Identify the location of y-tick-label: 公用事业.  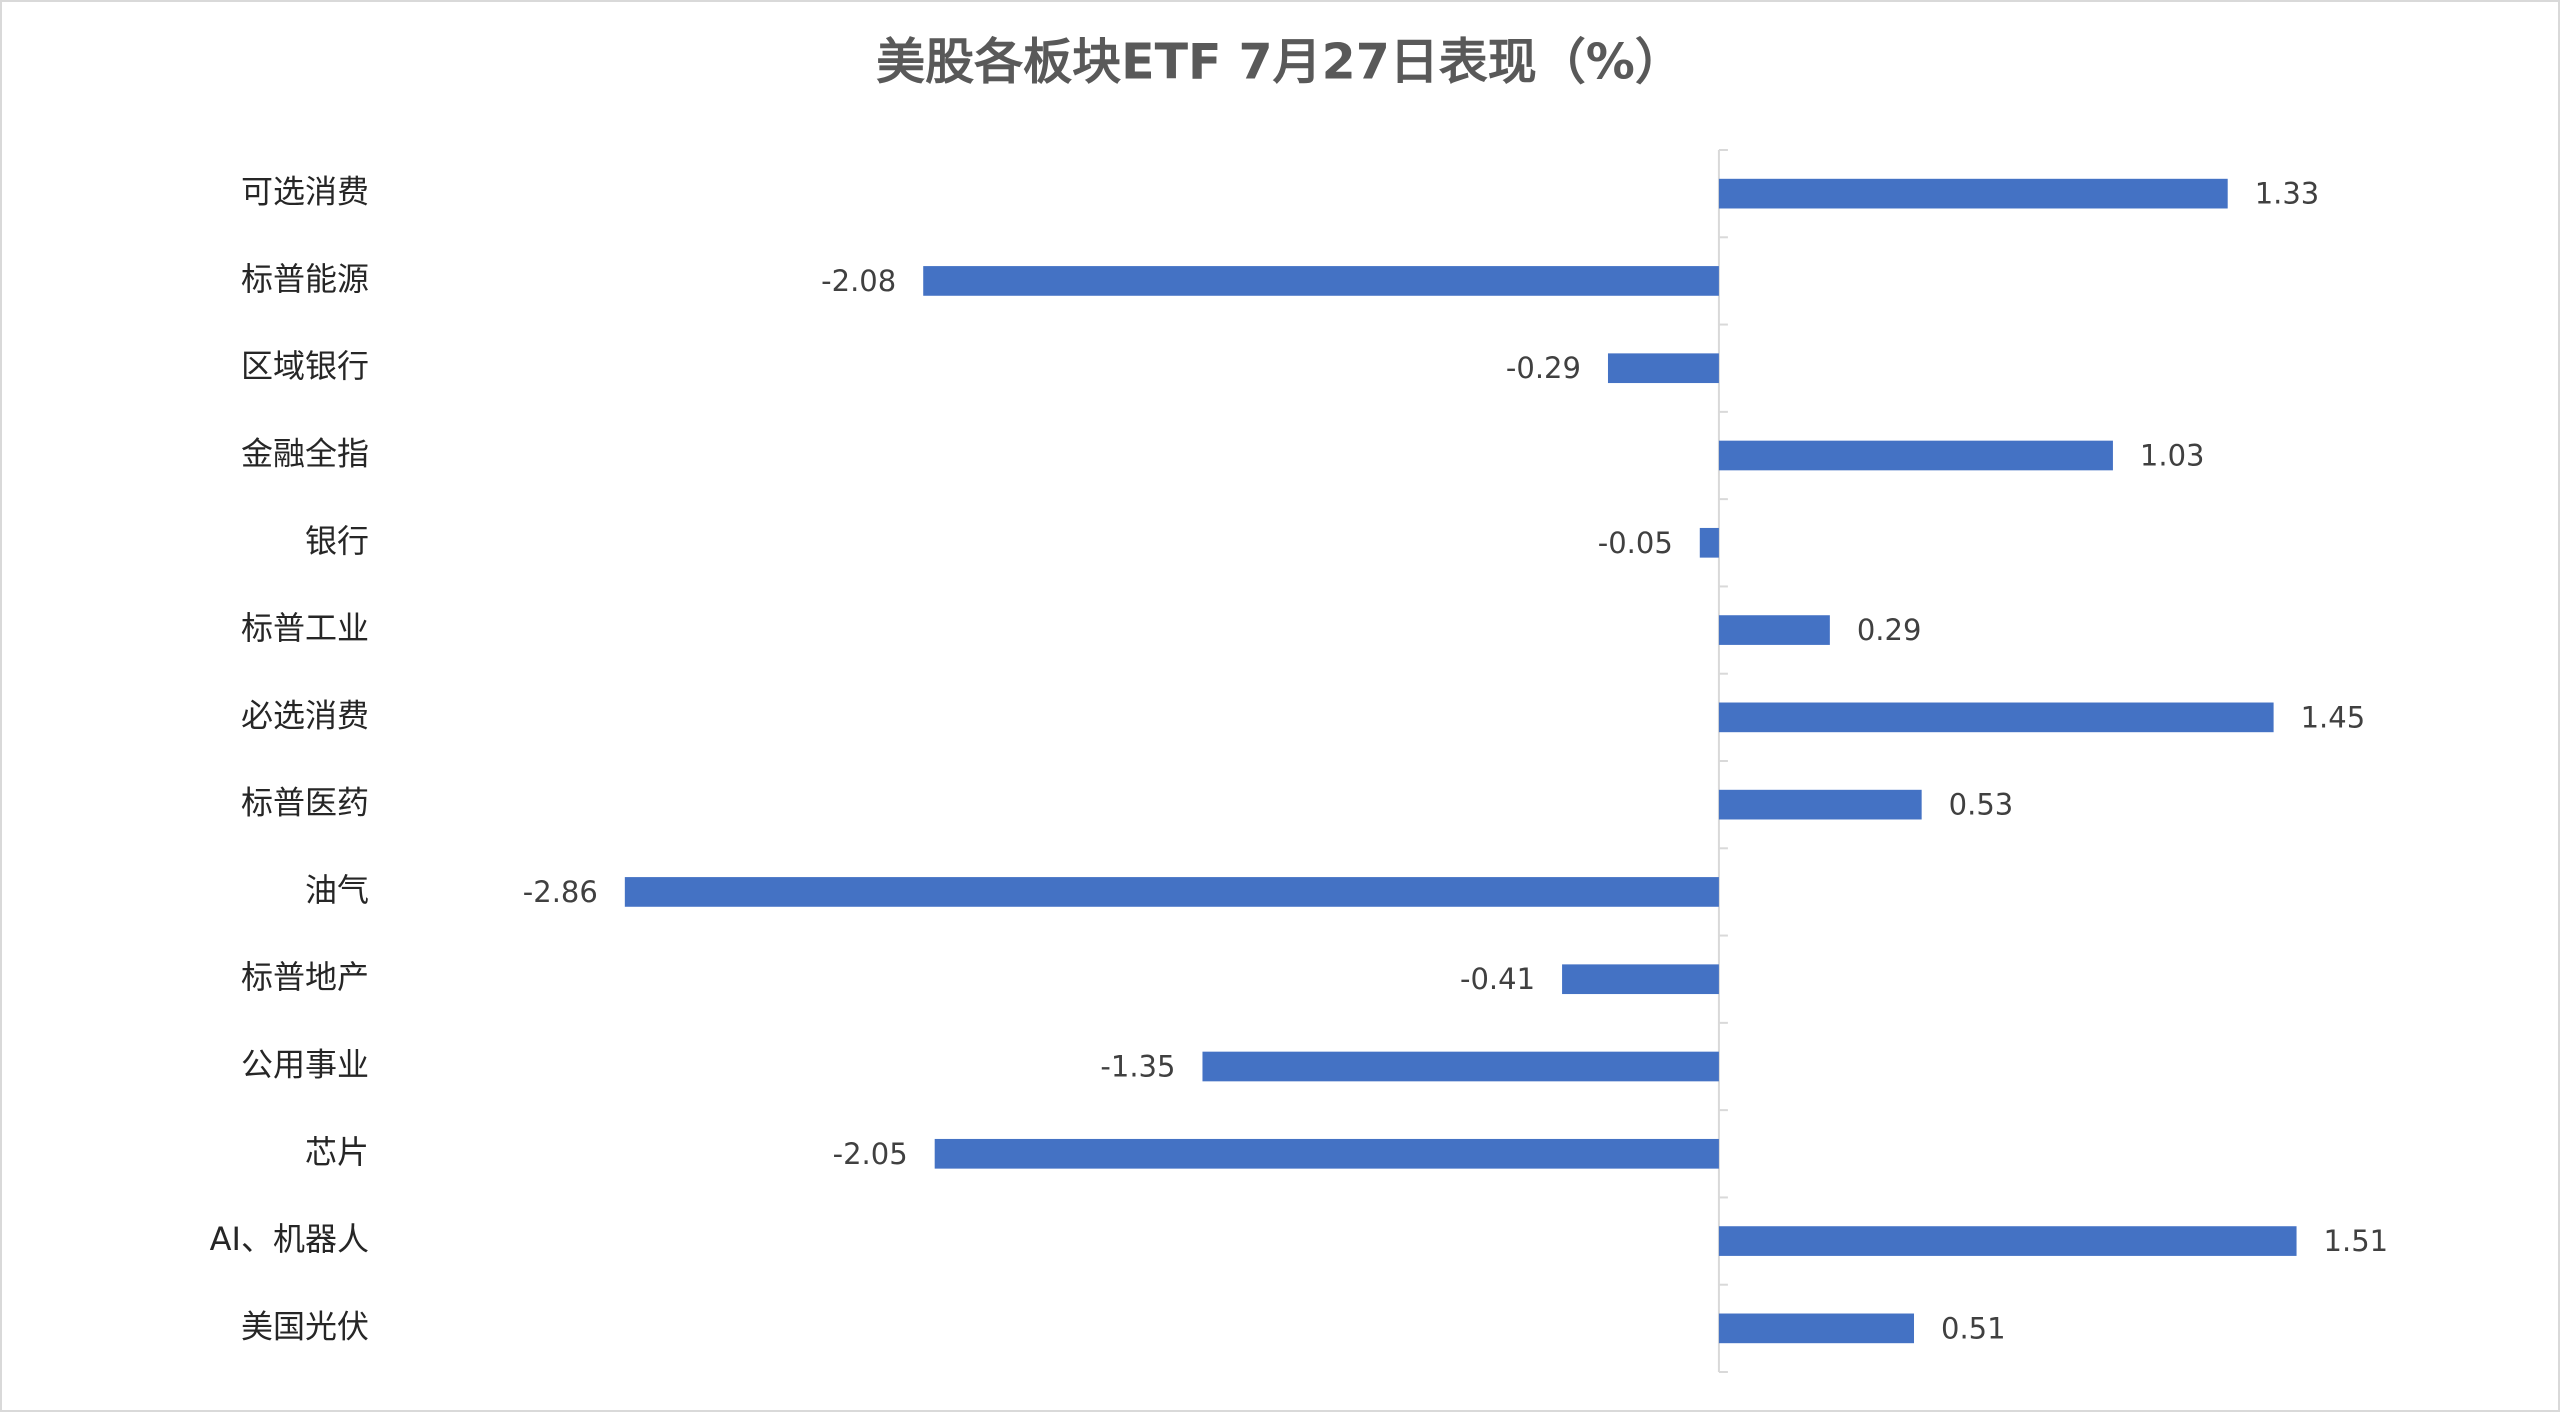
(305, 1065).